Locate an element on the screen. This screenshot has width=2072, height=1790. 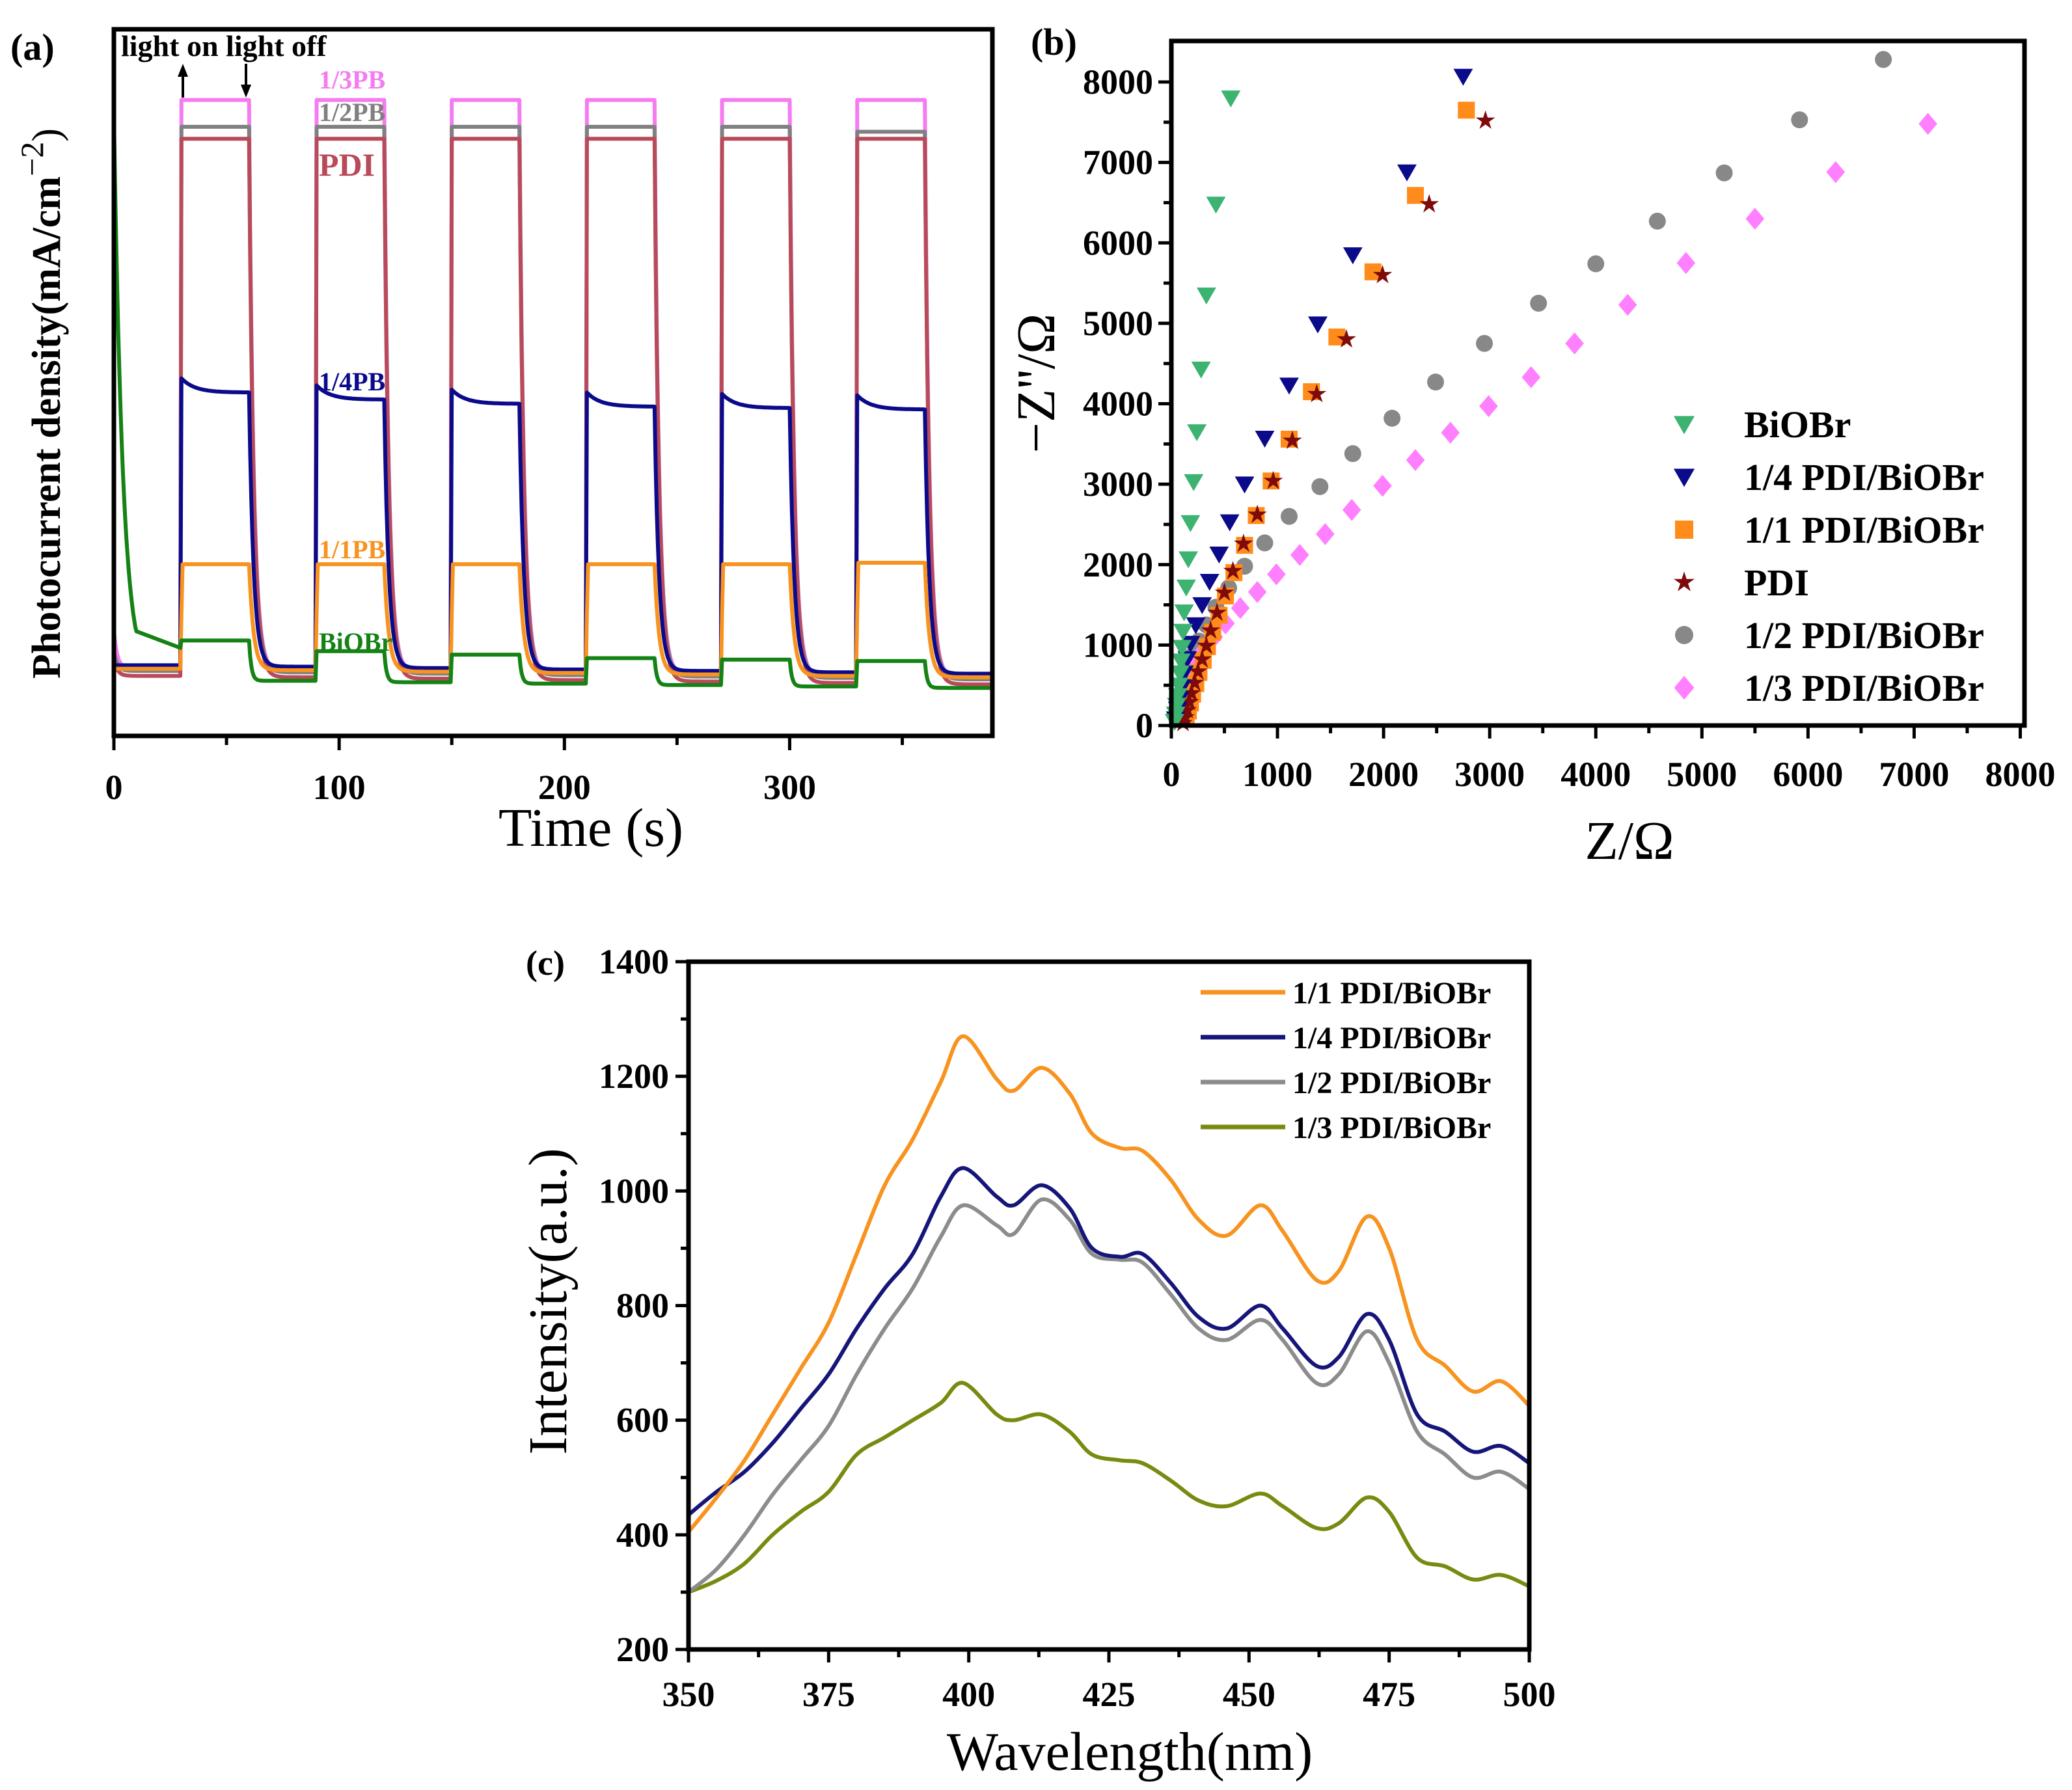
y-tick-label: 400 is located at coordinates (642, 1534).